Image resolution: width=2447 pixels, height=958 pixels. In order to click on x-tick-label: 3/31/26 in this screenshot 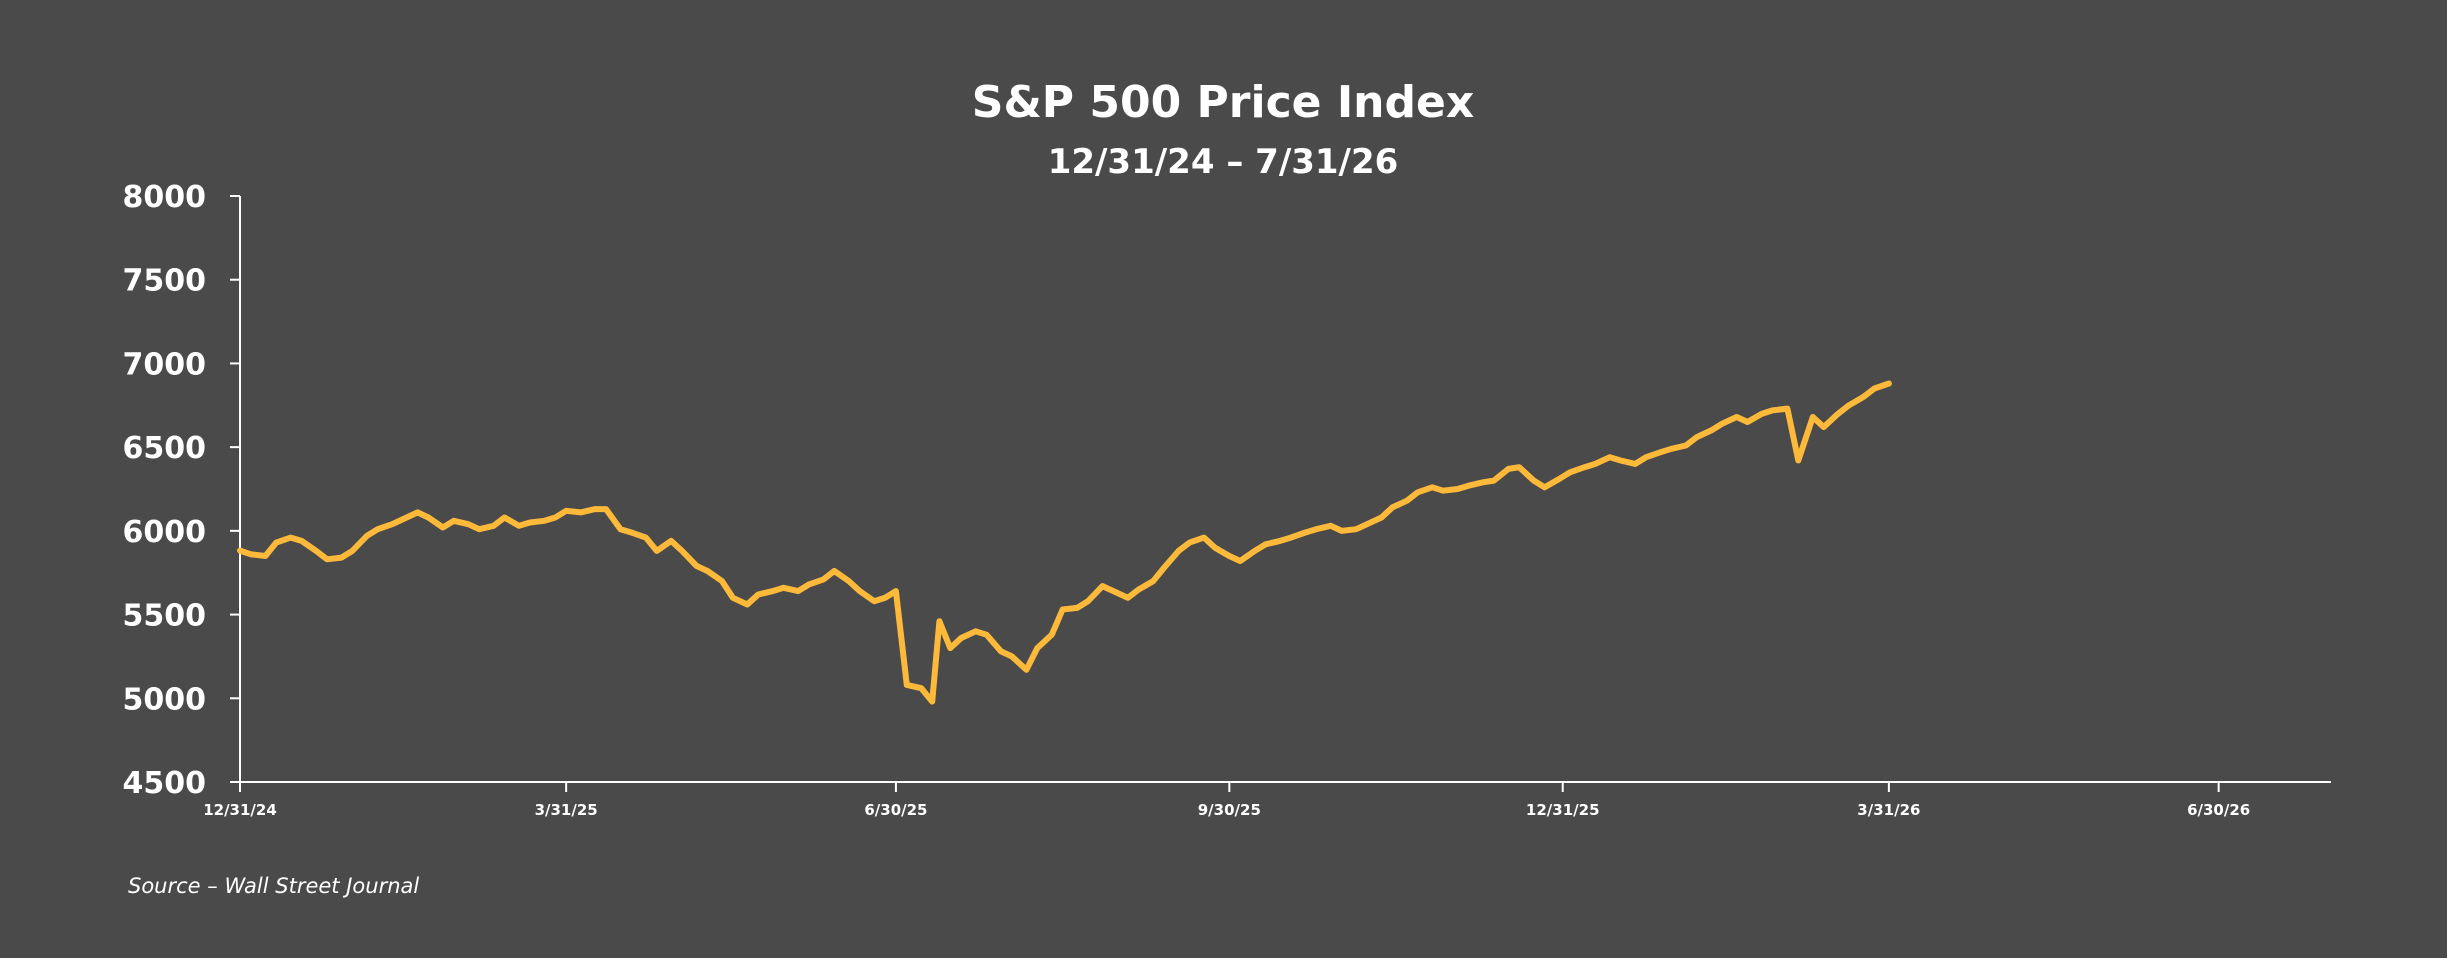, I will do `click(1888, 810)`.